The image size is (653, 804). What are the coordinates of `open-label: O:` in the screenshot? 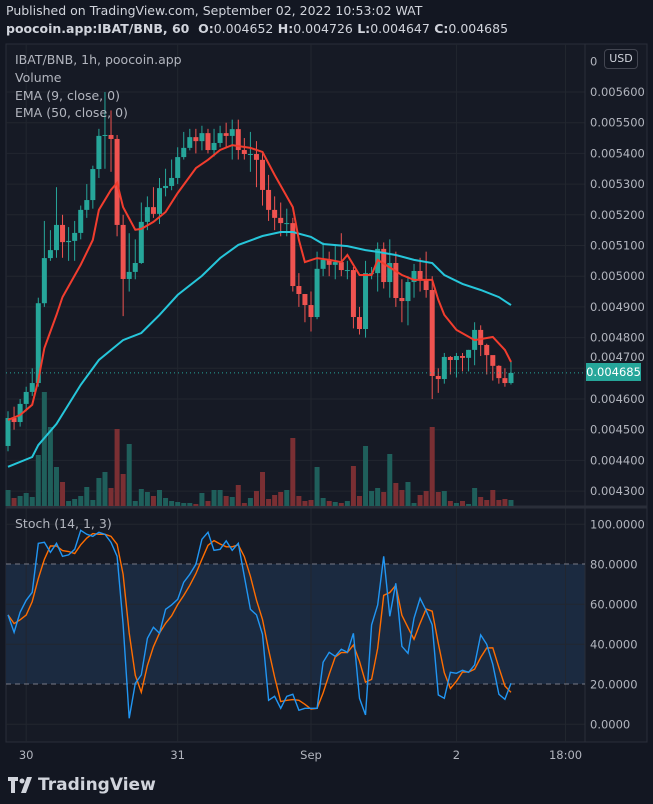 It's located at (206, 28).